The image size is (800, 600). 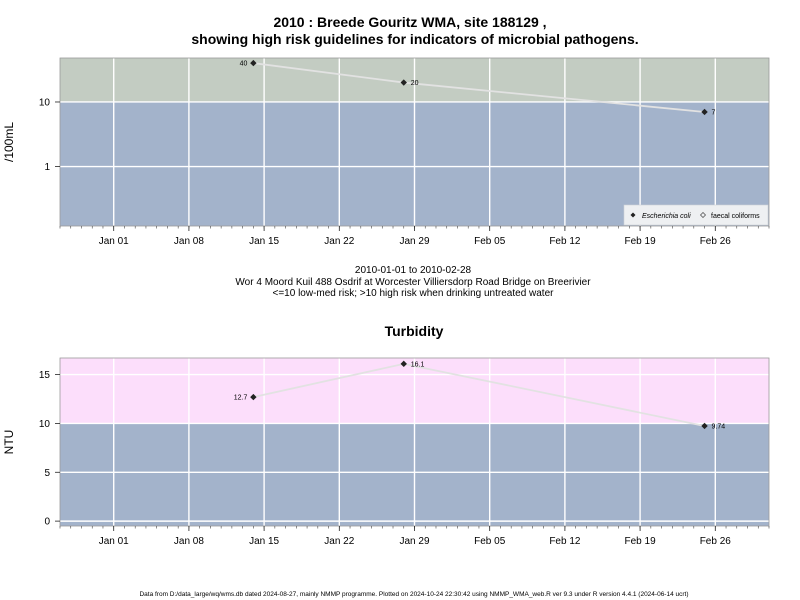 What do you see at coordinates (418, 364) in the screenshot?
I see `data-label-1: 16.1` at bounding box center [418, 364].